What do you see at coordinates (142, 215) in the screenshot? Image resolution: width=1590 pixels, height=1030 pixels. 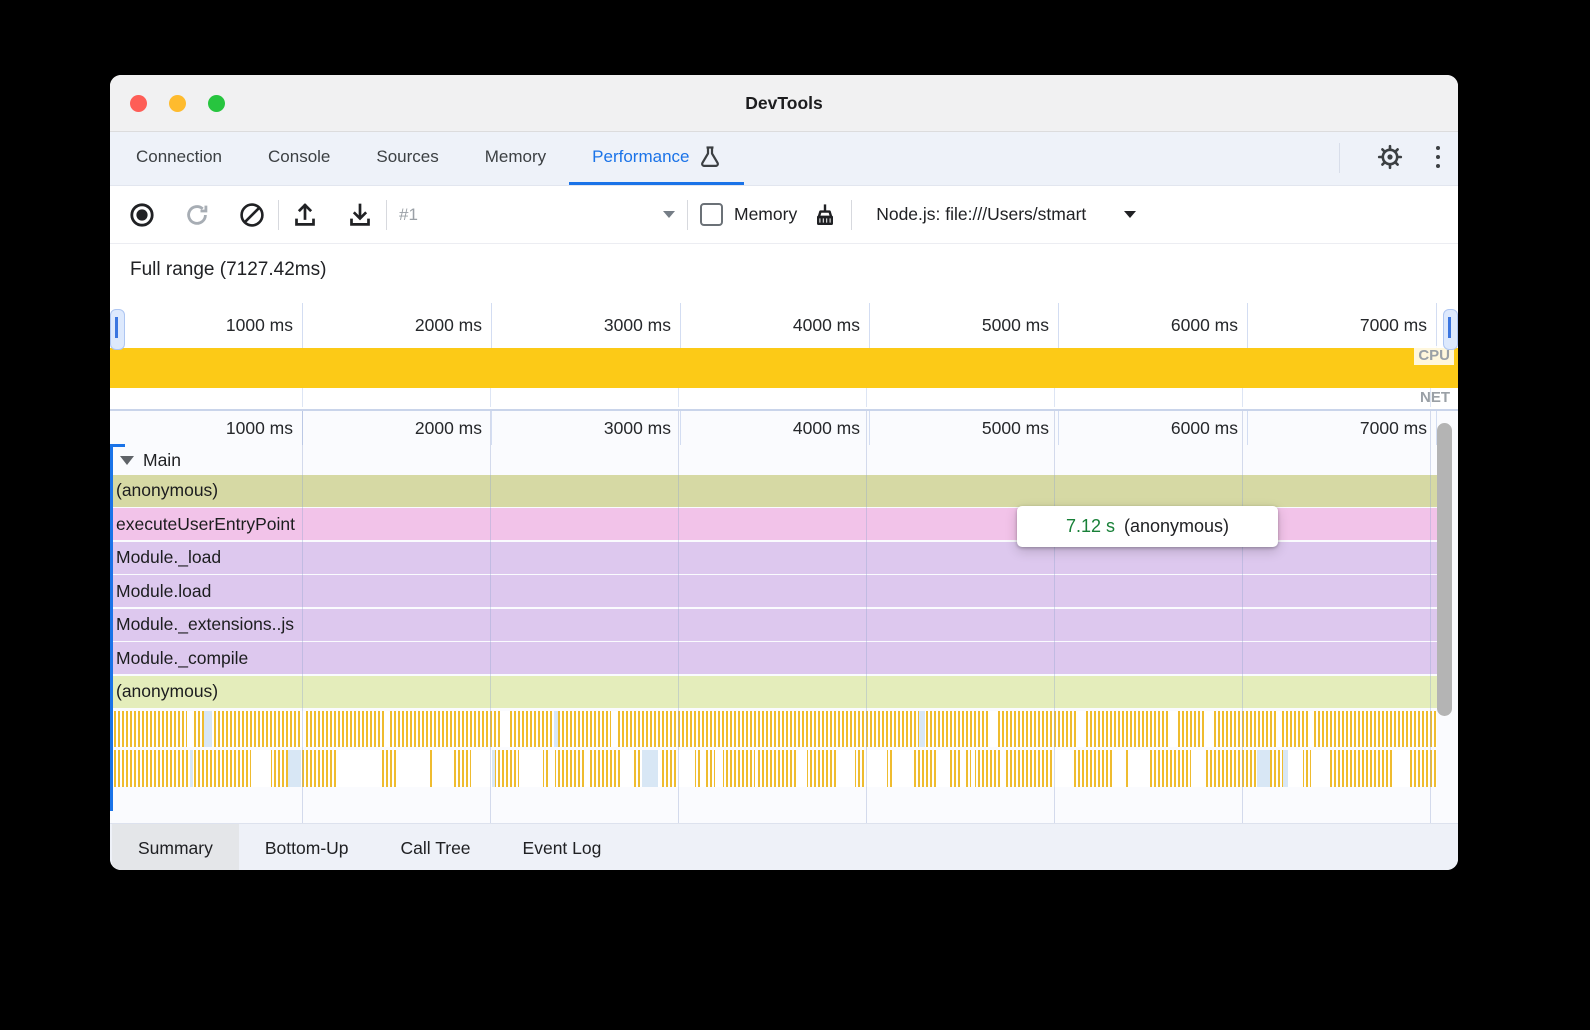 I see `record-icon` at bounding box center [142, 215].